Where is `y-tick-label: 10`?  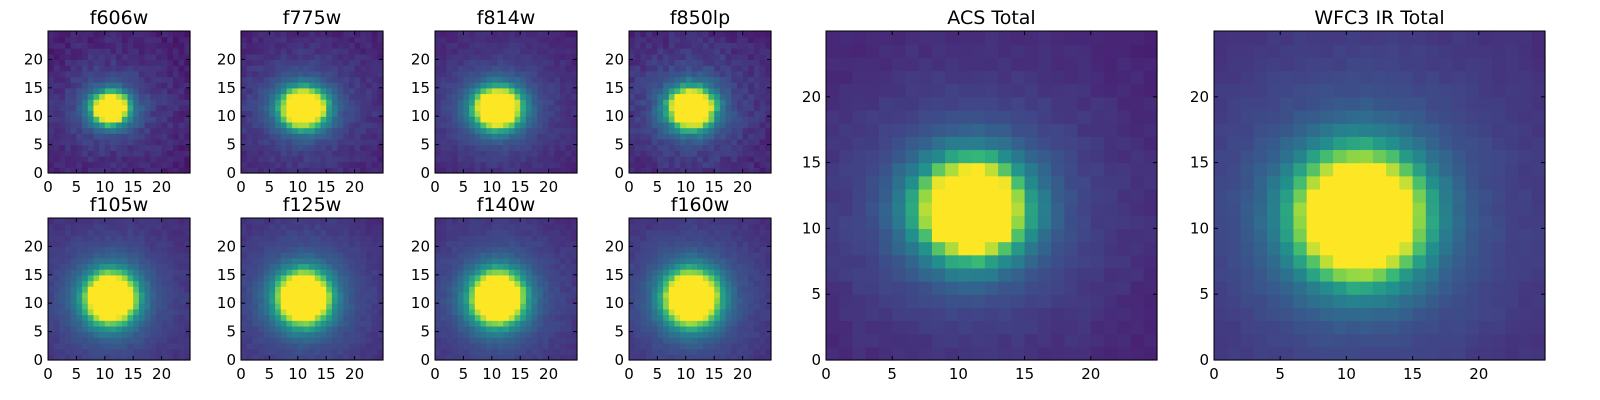 y-tick-label: 10 is located at coordinates (614, 116).